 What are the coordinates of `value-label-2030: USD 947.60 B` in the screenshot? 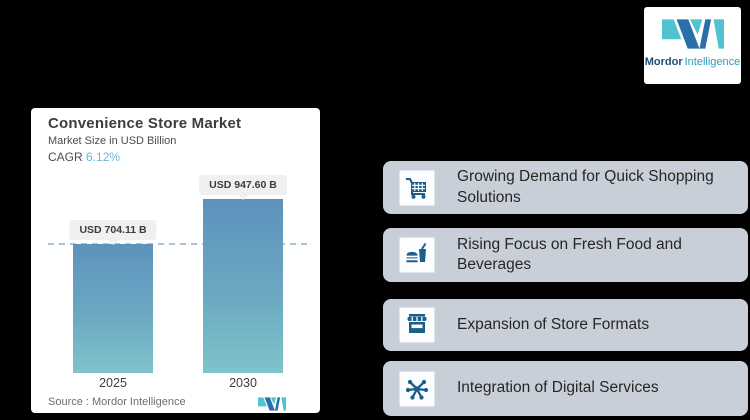 It's located at (243, 185).